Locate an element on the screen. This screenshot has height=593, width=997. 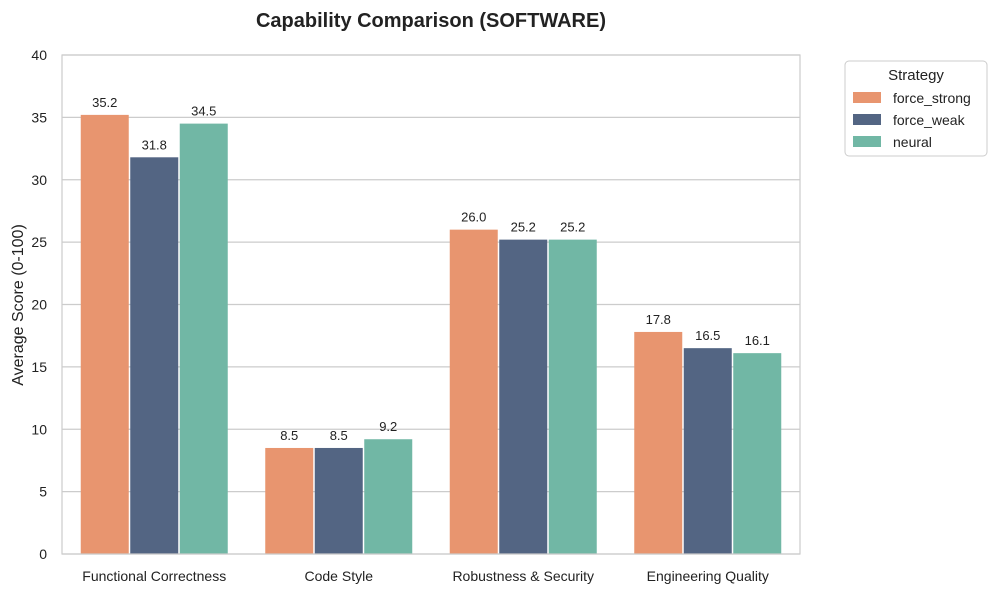
y-tick-label: 40 is located at coordinates (39, 55).